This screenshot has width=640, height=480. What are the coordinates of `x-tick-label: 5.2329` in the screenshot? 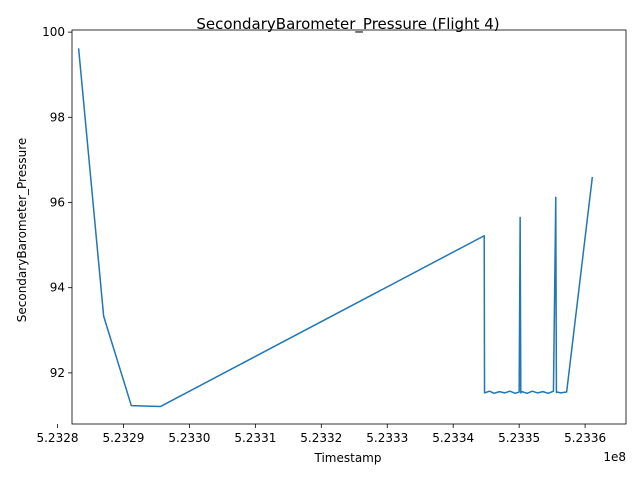 It's located at (123, 438).